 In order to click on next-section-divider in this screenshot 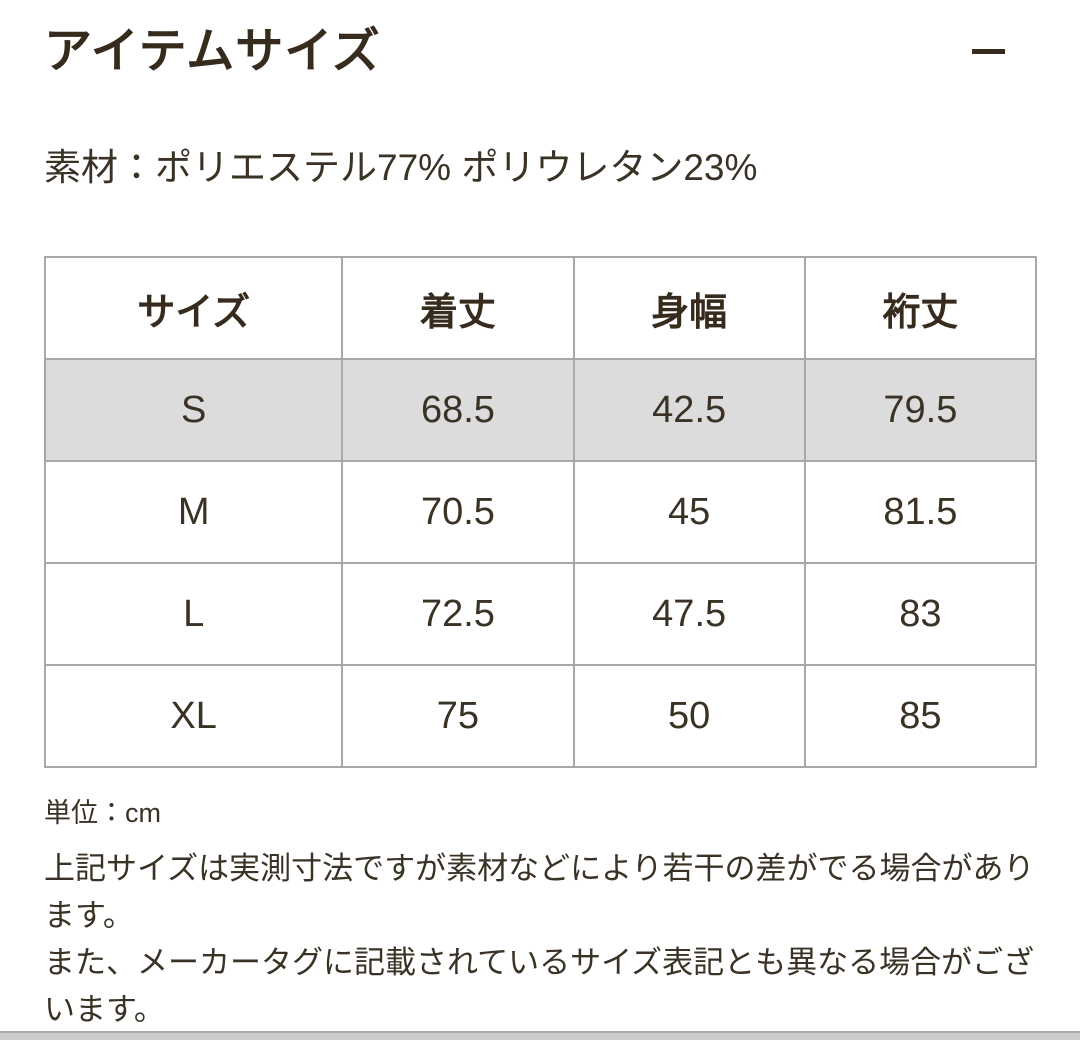, I will do `click(540, 1035)`.